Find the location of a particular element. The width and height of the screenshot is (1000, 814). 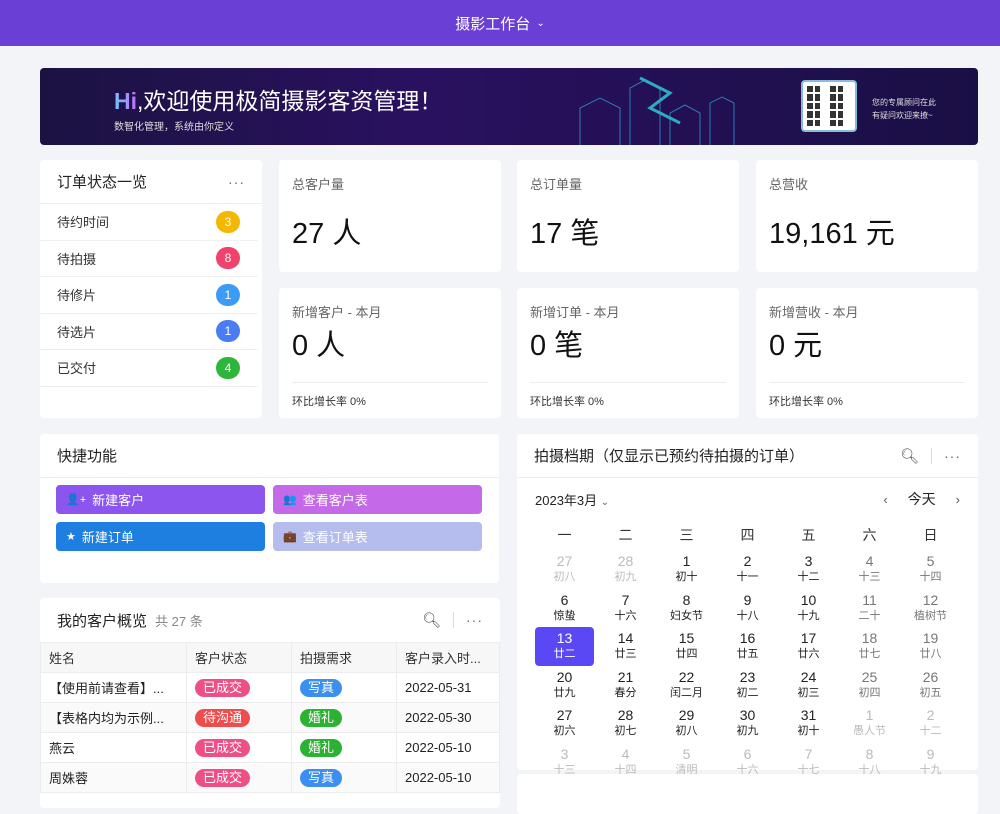

calendar-day: 7 十七 is located at coordinates (808, 762).